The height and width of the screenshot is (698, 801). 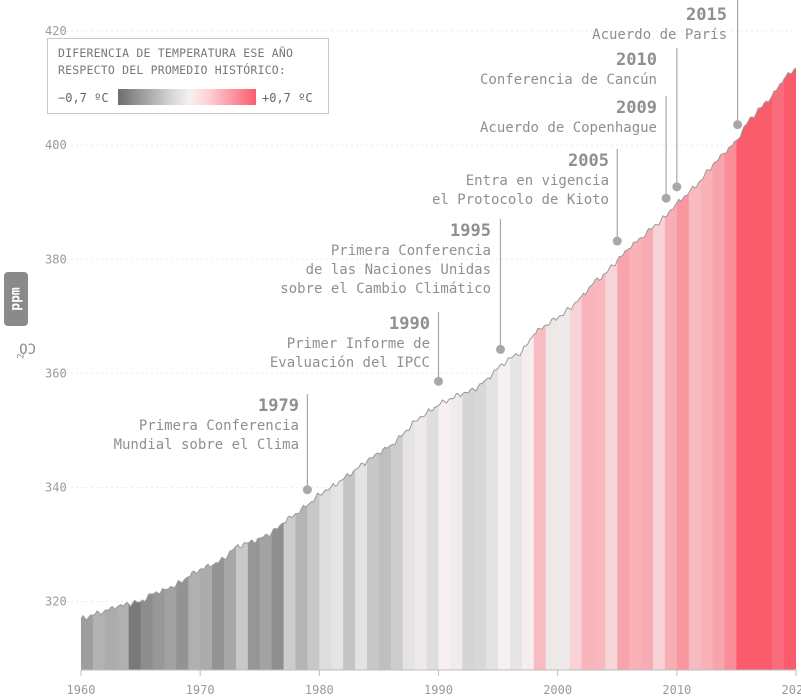 I want to click on annotation-year: 2009, so click(x=636, y=108).